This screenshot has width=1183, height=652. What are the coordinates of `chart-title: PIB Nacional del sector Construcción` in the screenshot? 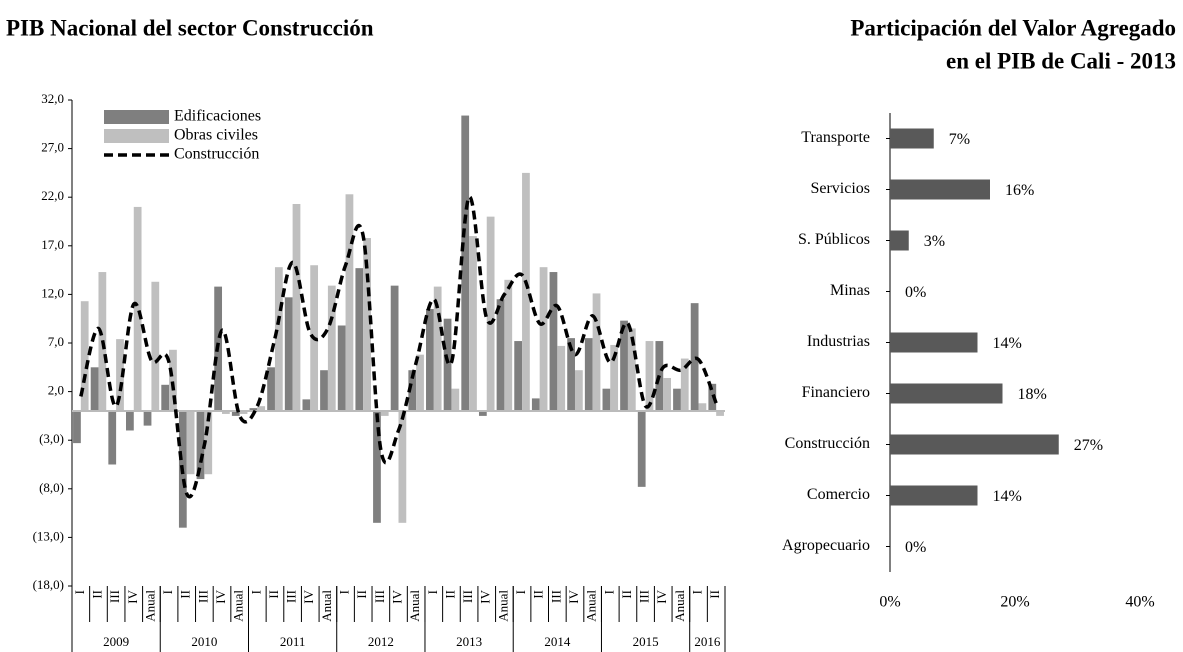 It's located at (190, 27).